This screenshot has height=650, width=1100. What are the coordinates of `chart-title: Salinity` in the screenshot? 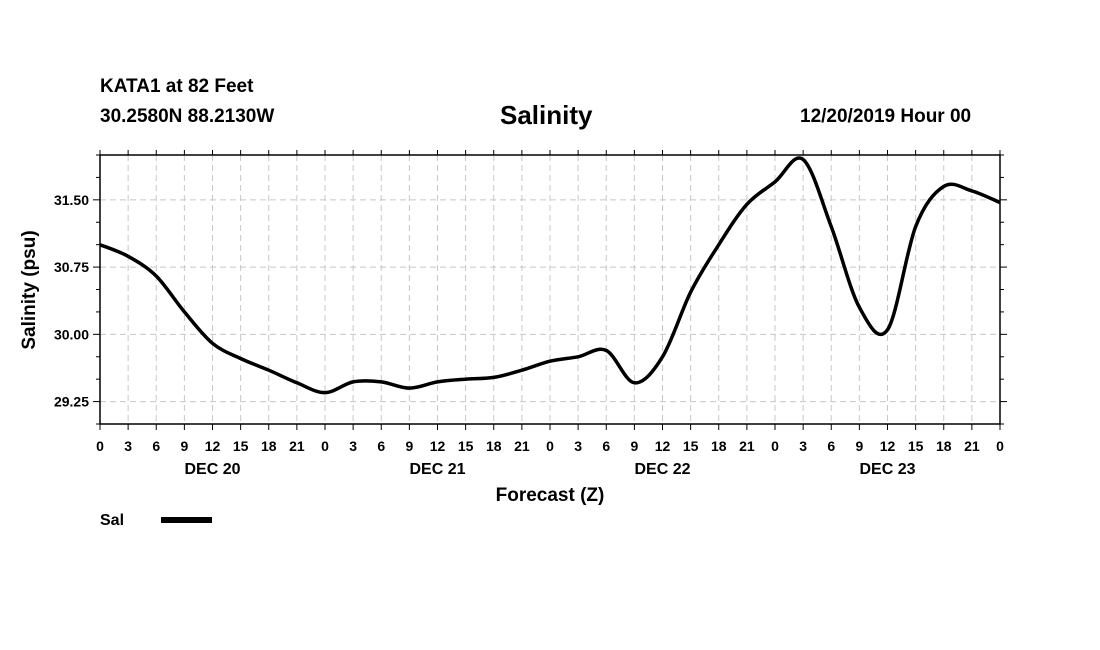 It's located at (546, 115).